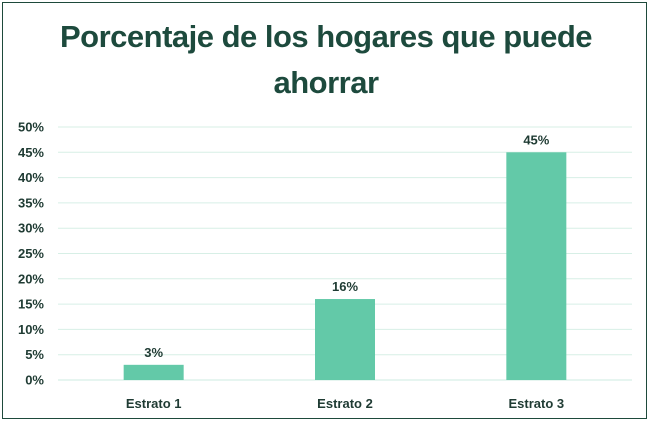 This screenshot has height=424, width=652. I want to click on category-label: Estrato 3, so click(537, 403).